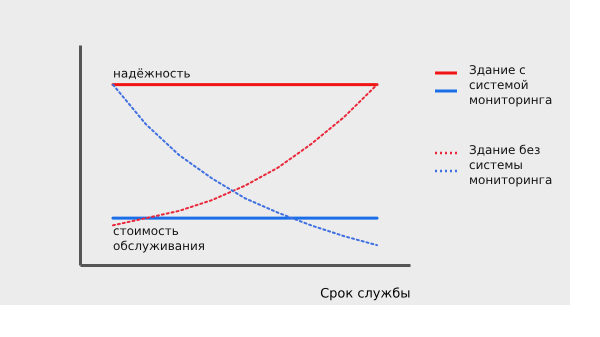 The height and width of the screenshot is (337, 600). Describe the element at coordinates (365, 294) in the screenshot. I see `x-axis-title: Срок службы` at that location.